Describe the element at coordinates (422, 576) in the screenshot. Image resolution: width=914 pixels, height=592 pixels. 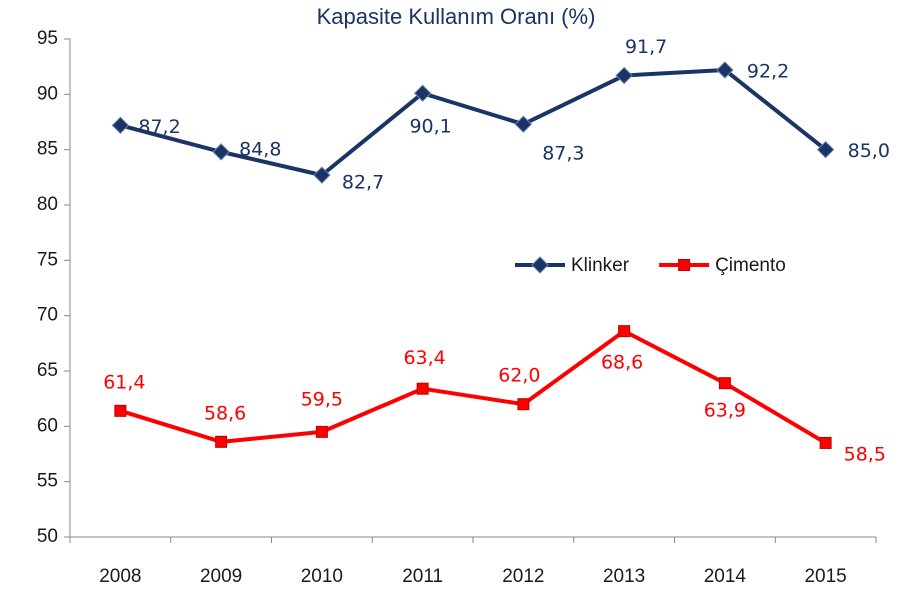
I see `x-tick-label: 2011` at that location.